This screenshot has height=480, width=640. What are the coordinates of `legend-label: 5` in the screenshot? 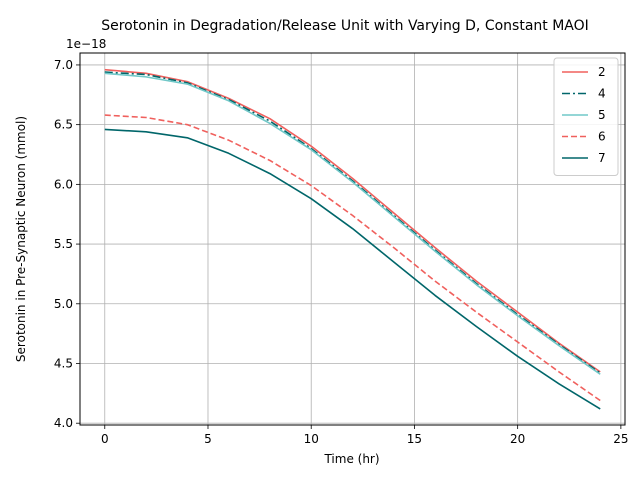 It's located at (602, 115).